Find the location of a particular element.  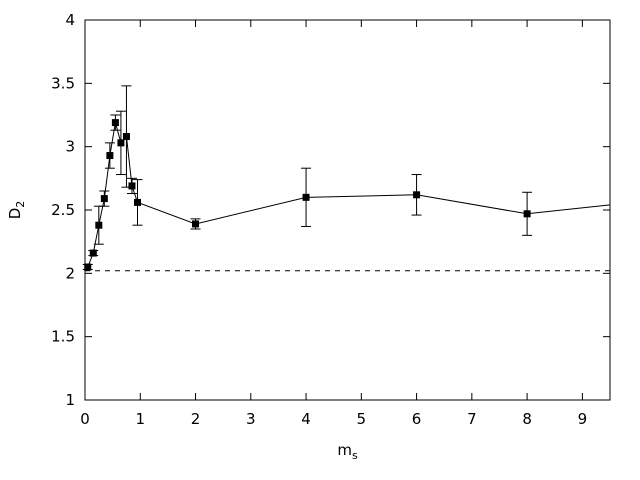

y-tick-label: 2 is located at coordinates (70, 273).